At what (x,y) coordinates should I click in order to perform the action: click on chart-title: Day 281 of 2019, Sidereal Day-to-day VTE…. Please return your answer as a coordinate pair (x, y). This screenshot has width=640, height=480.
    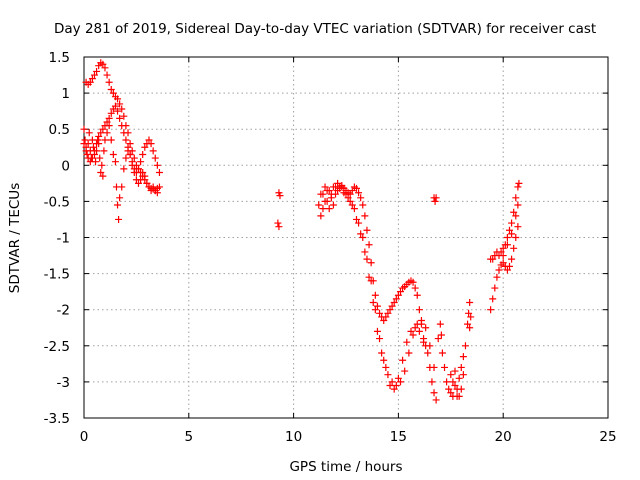
    Looking at the image, I should click on (325, 29).